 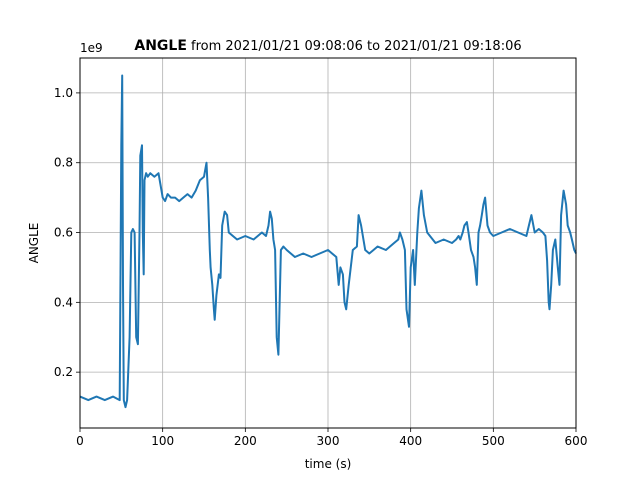 What do you see at coordinates (410, 441) in the screenshot?
I see `x-tick-label: 400` at bounding box center [410, 441].